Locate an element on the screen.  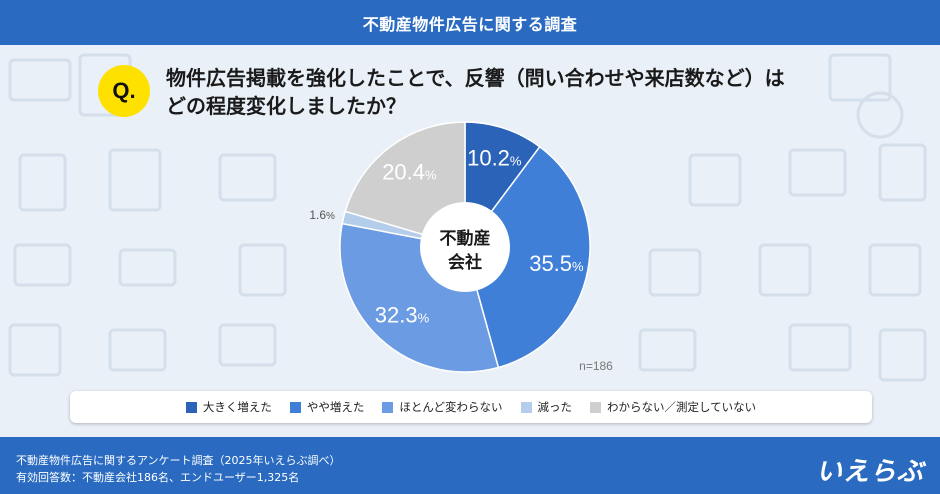
legend-item: わからない／測定していない is located at coordinates (673, 407).